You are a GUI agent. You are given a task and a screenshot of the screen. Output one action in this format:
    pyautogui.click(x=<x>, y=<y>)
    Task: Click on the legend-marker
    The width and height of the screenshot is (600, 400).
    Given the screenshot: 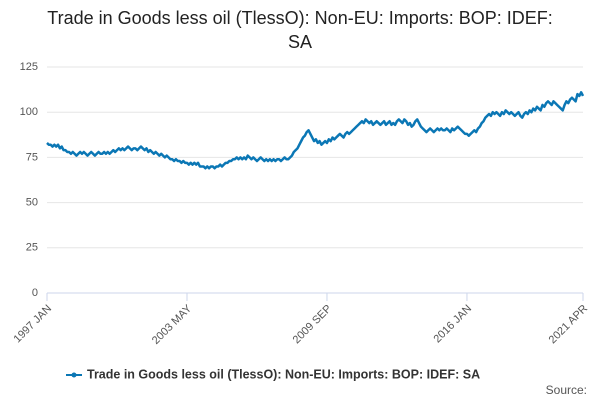 What is the action you would take?
    pyautogui.click(x=74, y=375)
    